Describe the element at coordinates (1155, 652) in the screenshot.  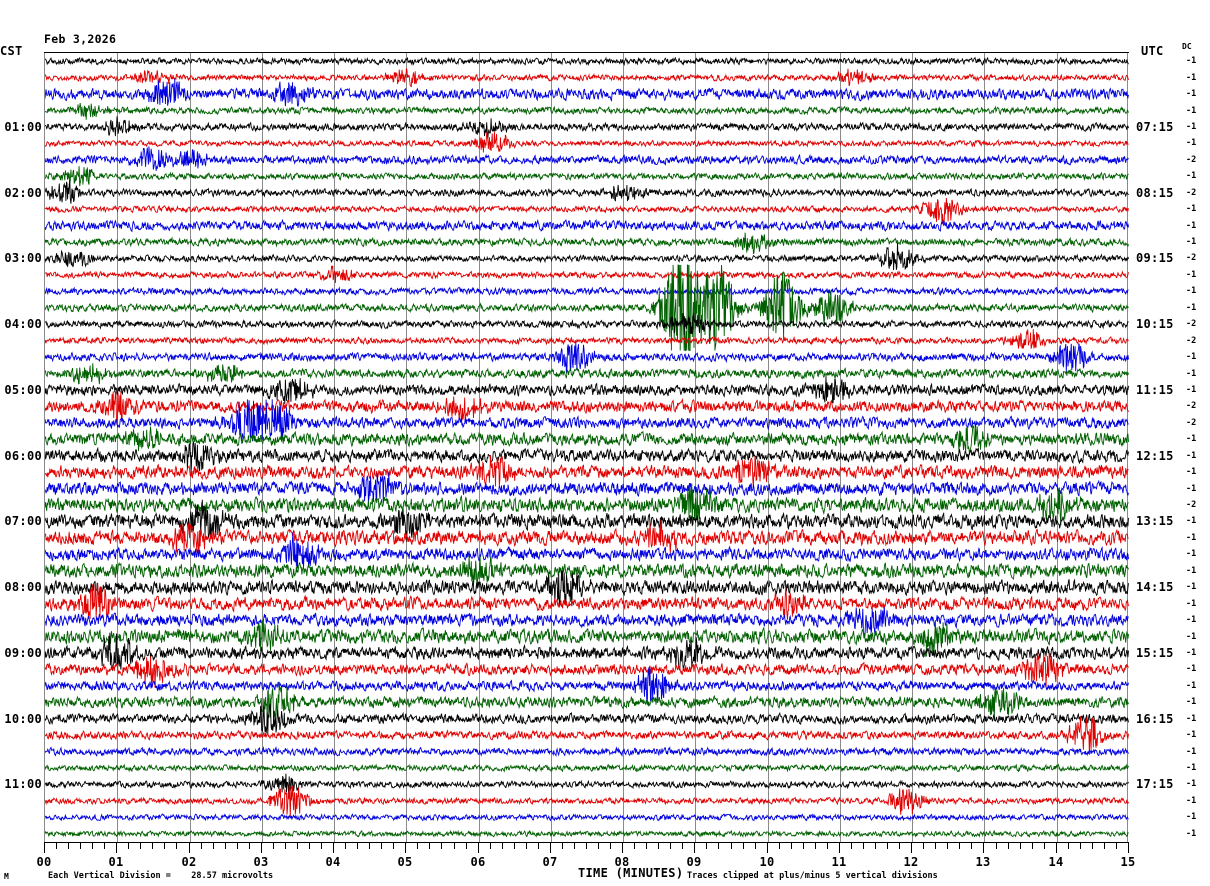
I see `utc-time-label: 15:15` at that location.